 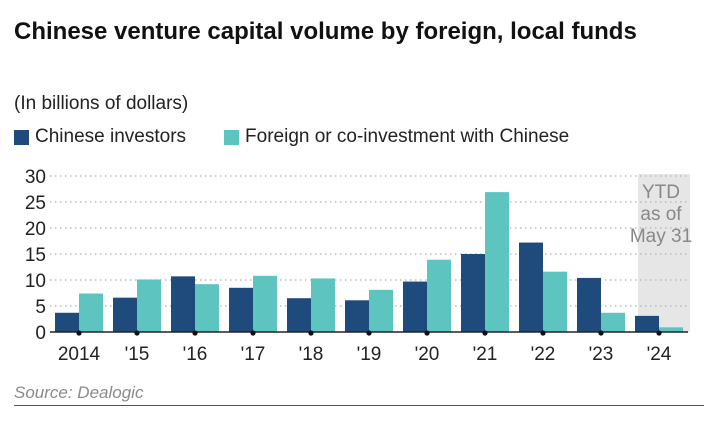 What do you see at coordinates (485, 354) in the screenshot?
I see `x-tick-label: '21` at bounding box center [485, 354].